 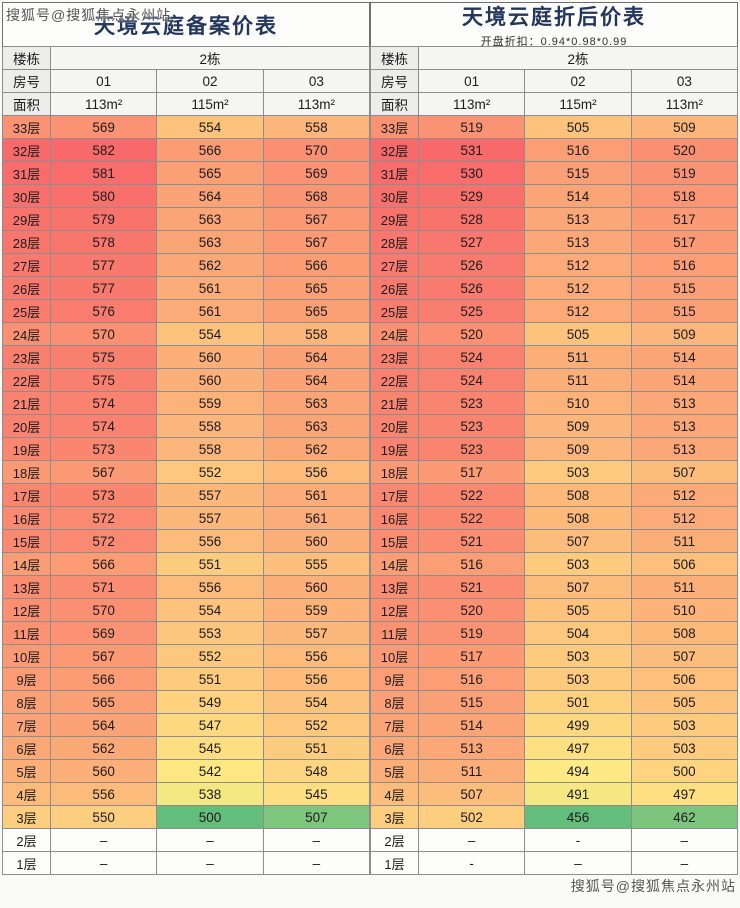 What do you see at coordinates (554, 863) in the screenshot?
I see `table-row: 1层 - – –` at bounding box center [554, 863].